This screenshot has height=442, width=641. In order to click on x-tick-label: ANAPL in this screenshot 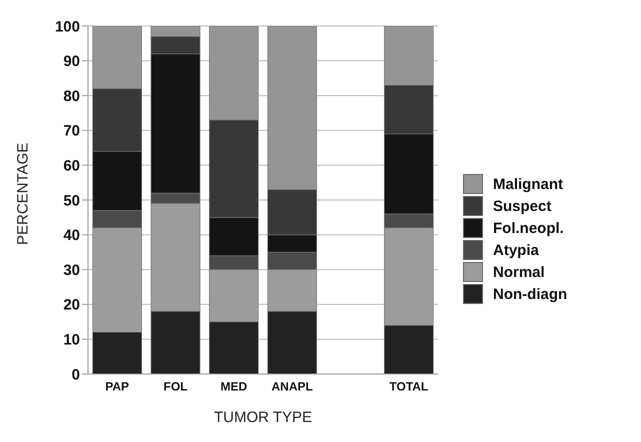, I will do `click(292, 387)`.